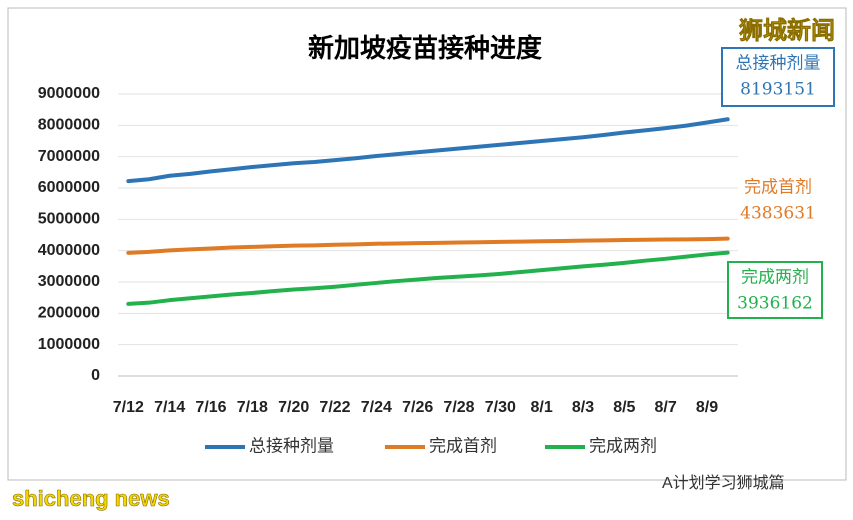 This screenshot has height=520, width=853. What do you see at coordinates (291, 445) in the screenshot?
I see `legend-label: 总接种剂量` at bounding box center [291, 445].